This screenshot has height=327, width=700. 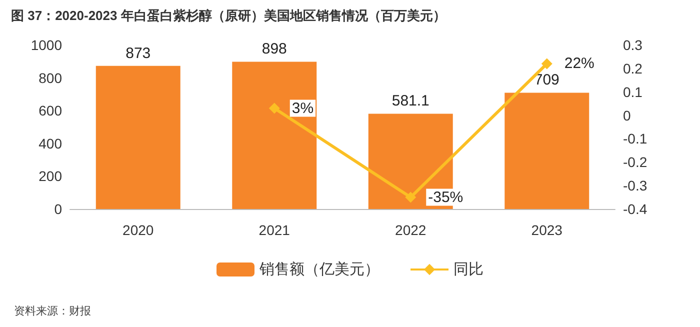 I want to click on y-tick-label: 400, so click(x=50, y=143).